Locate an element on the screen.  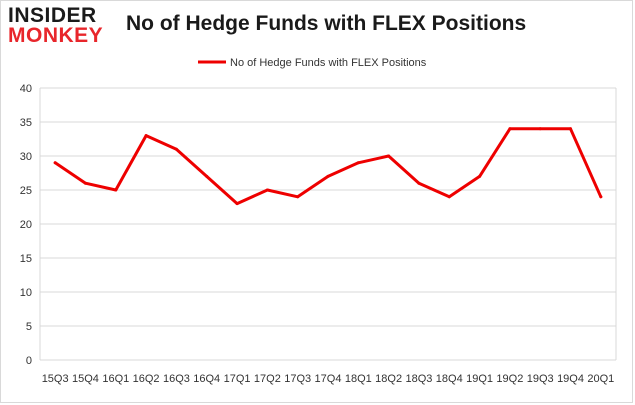
y-tick-label: 35 is located at coordinates (26, 123).